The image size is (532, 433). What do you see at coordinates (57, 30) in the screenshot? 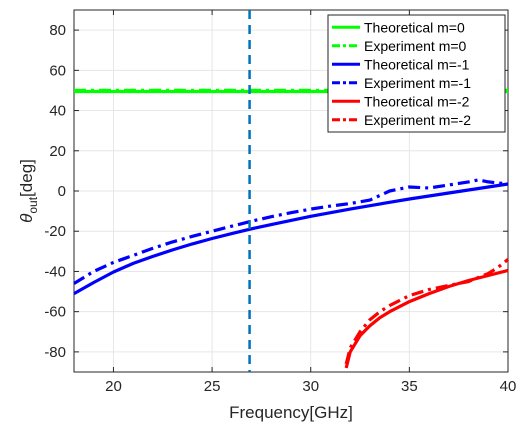
I see `y-tick-label: 80` at bounding box center [57, 30].